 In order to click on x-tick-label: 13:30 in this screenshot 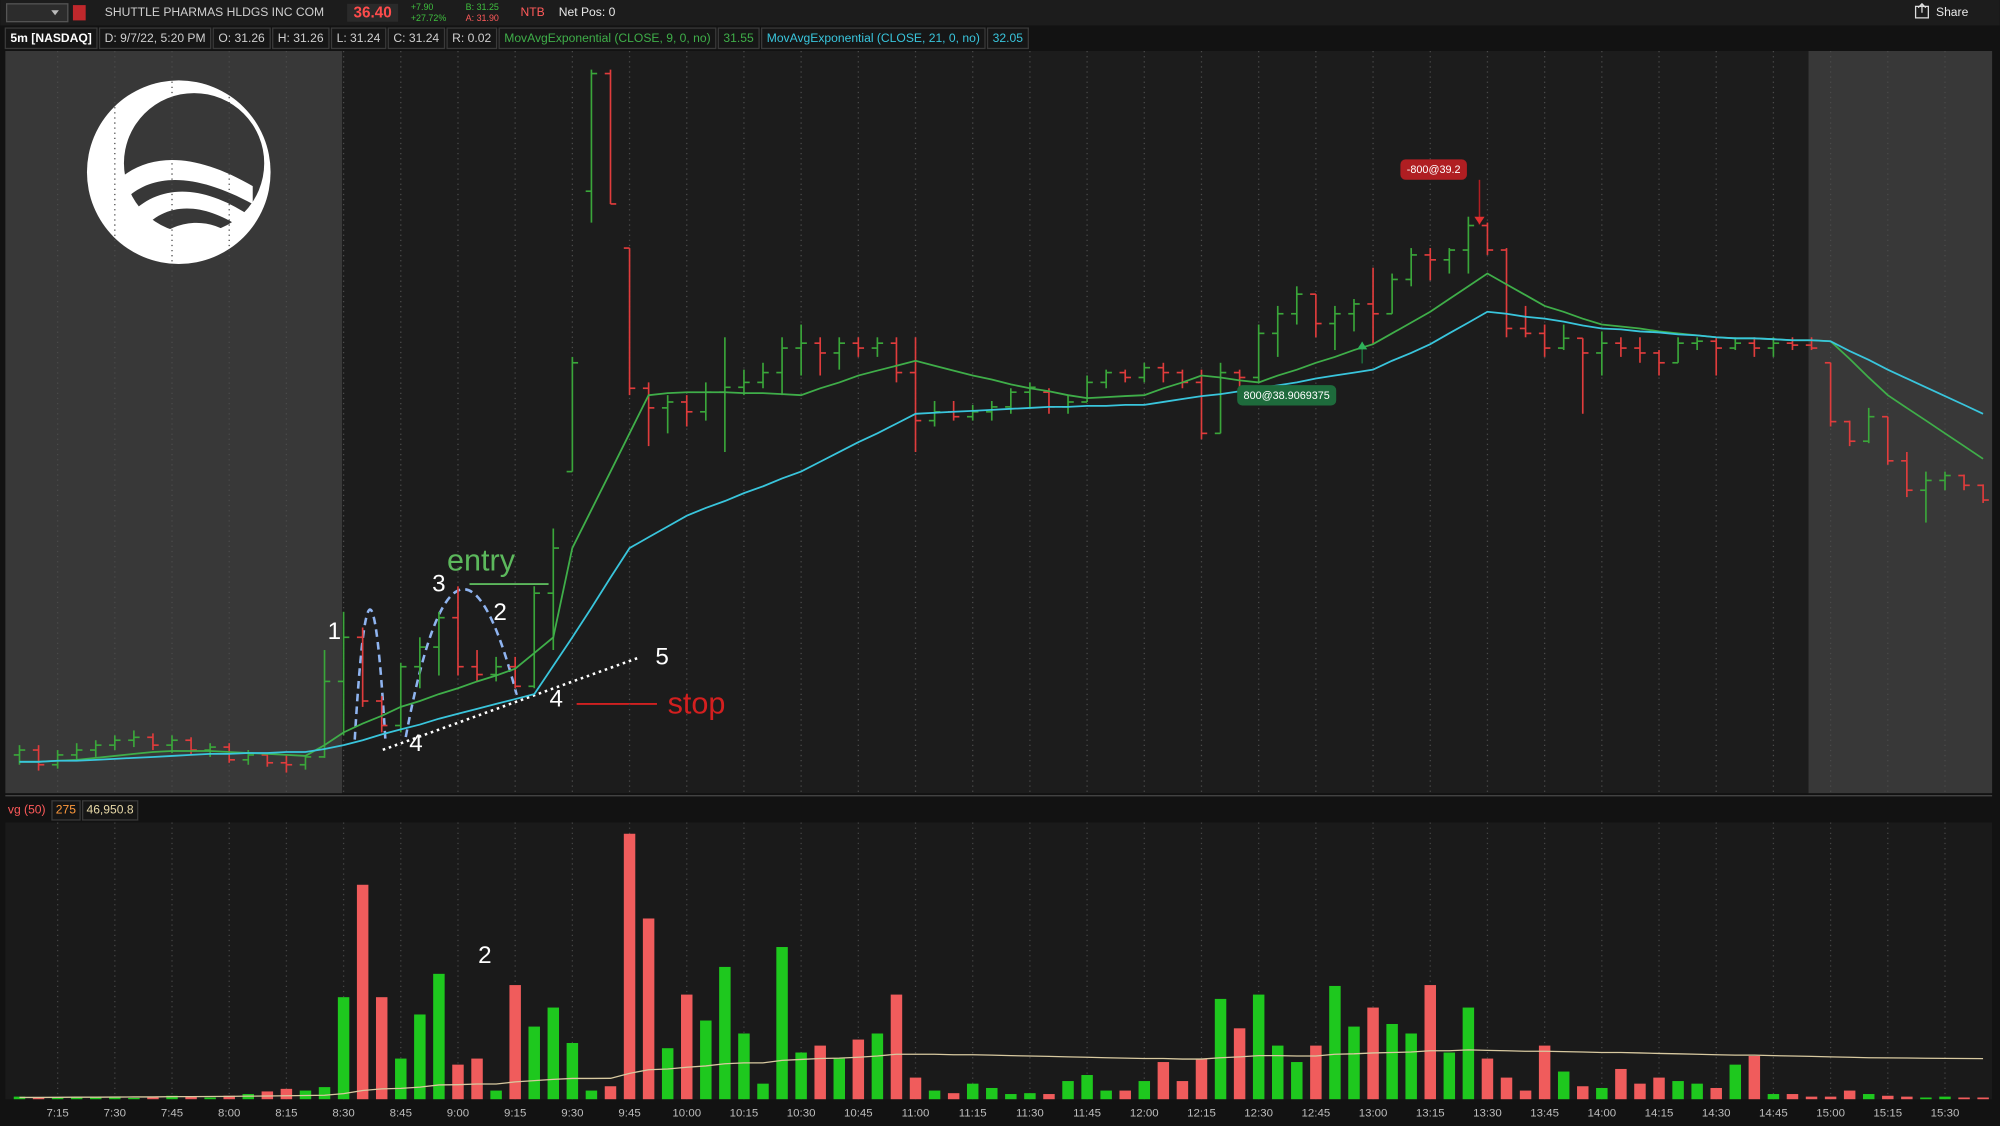, I will do `click(1487, 1113)`.